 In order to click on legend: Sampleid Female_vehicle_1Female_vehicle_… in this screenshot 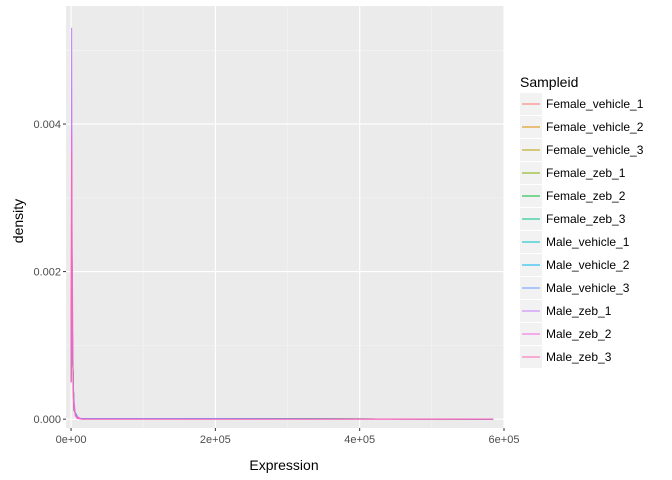, I will do `click(582, 221)`.